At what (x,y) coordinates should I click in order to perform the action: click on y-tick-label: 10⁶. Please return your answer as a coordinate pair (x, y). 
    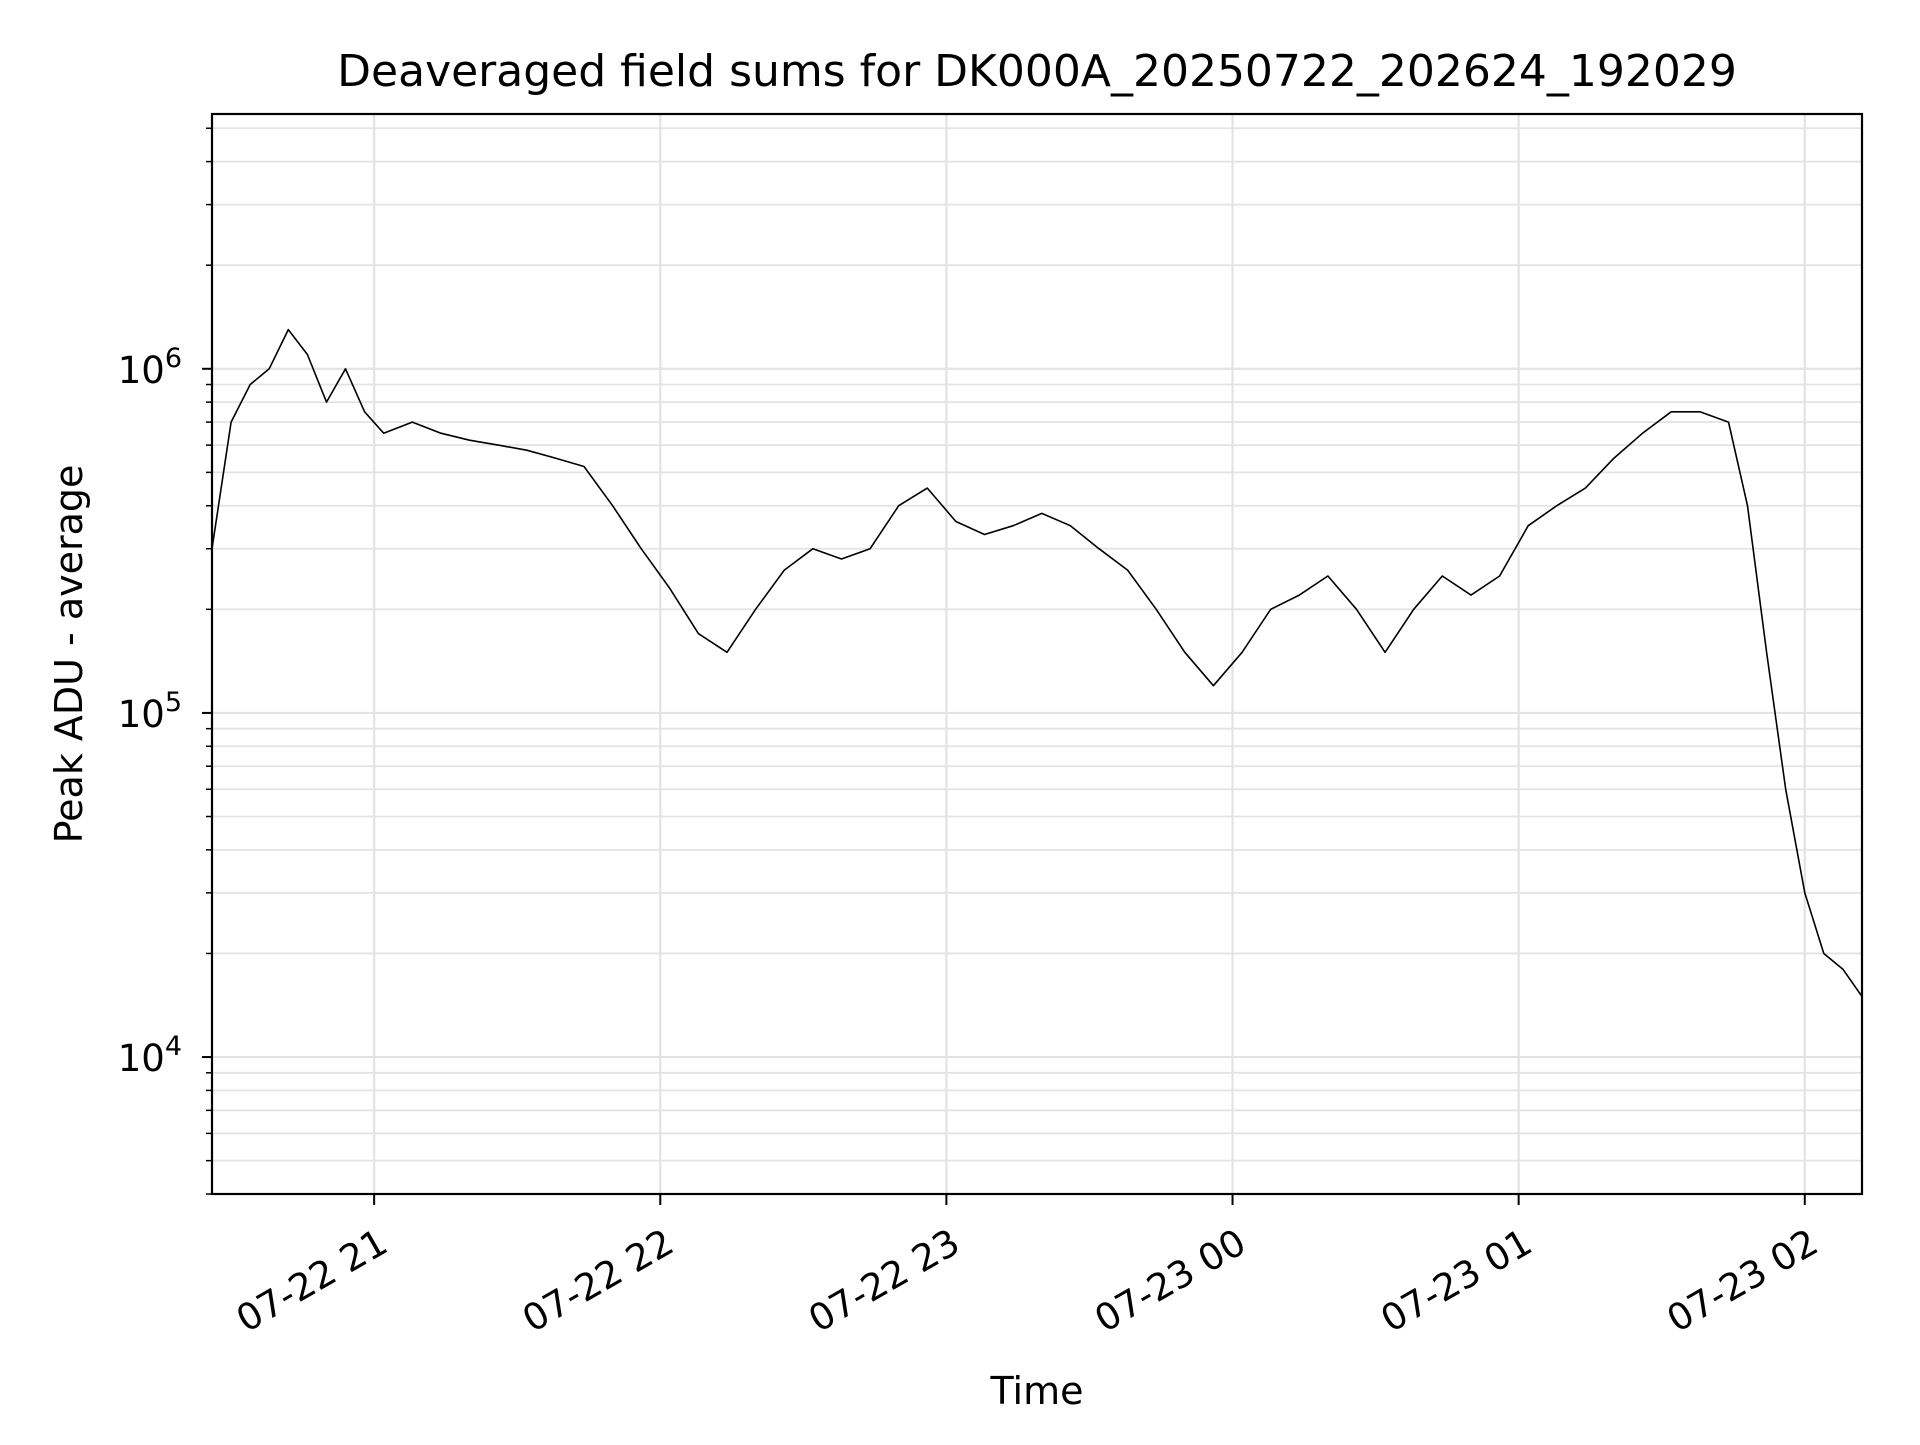
    Looking at the image, I should click on (150, 367).